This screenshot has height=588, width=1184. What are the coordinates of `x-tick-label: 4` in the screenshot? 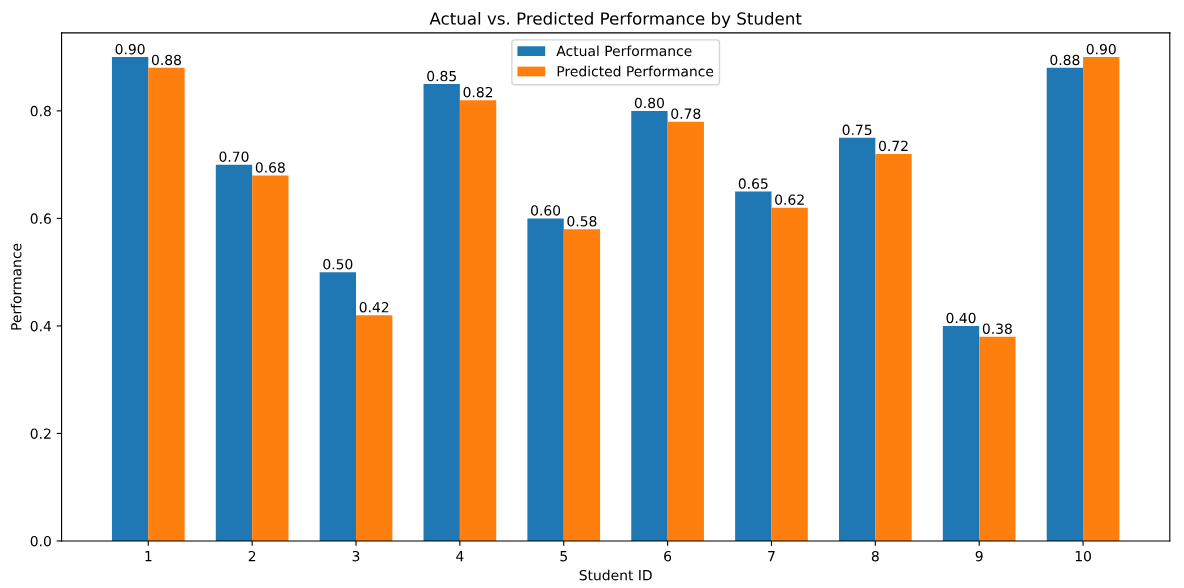 It's located at (460, 556).